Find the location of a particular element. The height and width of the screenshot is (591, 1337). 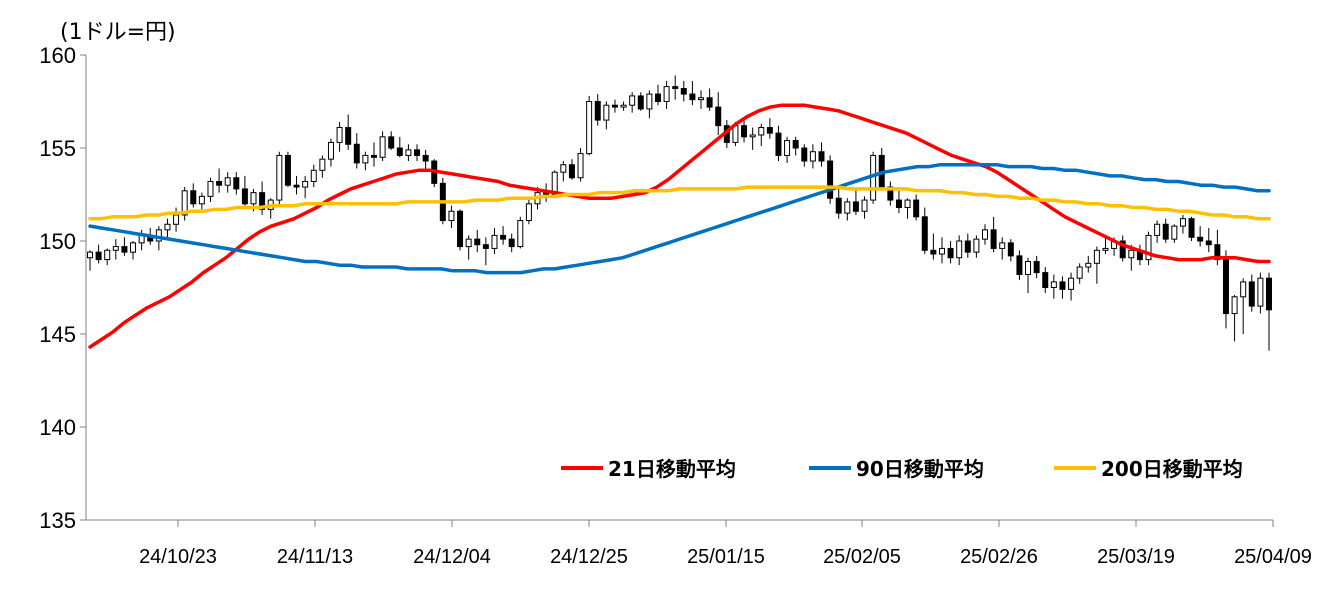

x-tick-label: 25/02/05 is located at coordinates (862, 557).